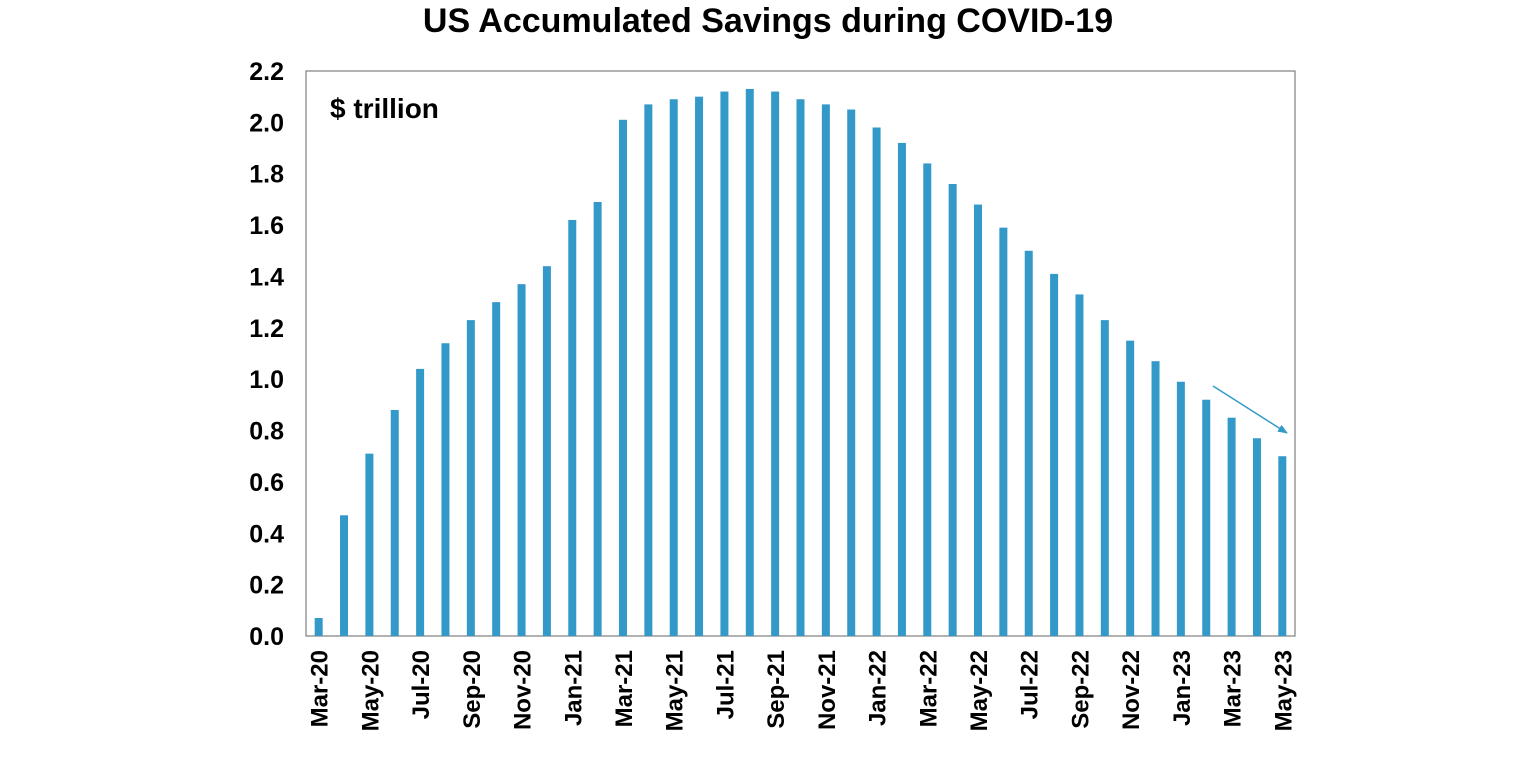  Describe the element at coordinates (827, 690) in the screenshot. I see `x-tick-label: Nov-21` at that location.